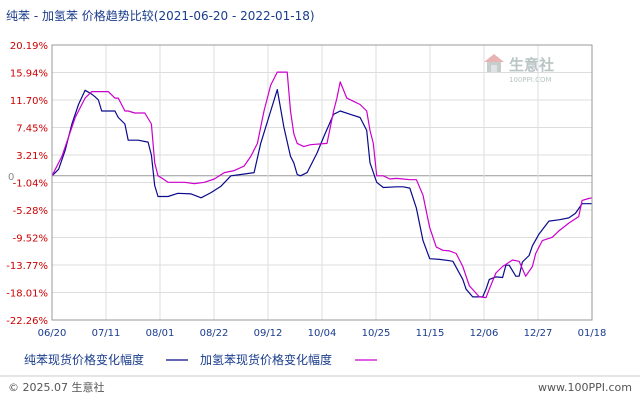  I want to click on x-tick-label: 08/22, so click(214, 333).